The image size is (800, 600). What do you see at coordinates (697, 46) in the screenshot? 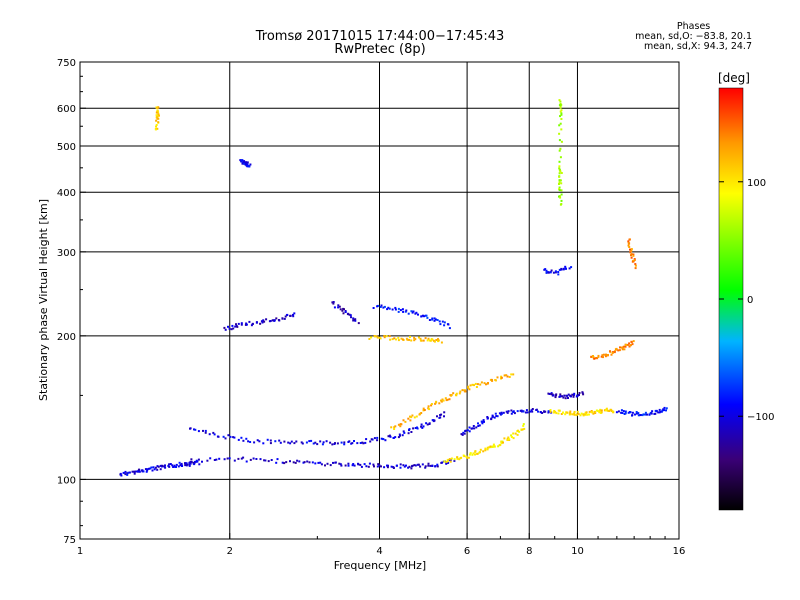
I see `stats-x-mode: mean, sd,X: 94.3, 24.7` at bounding box center [697, 46].